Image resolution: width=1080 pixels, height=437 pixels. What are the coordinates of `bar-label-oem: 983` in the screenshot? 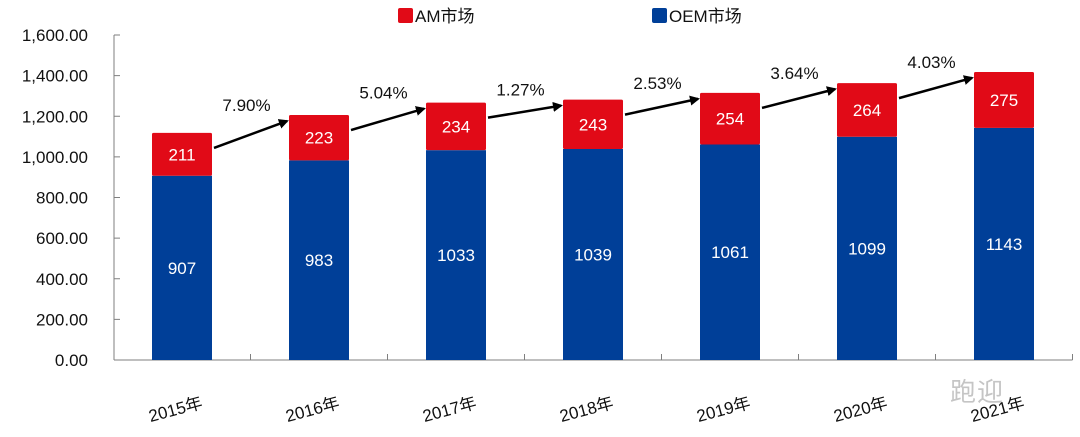 It's located at (319, 260).